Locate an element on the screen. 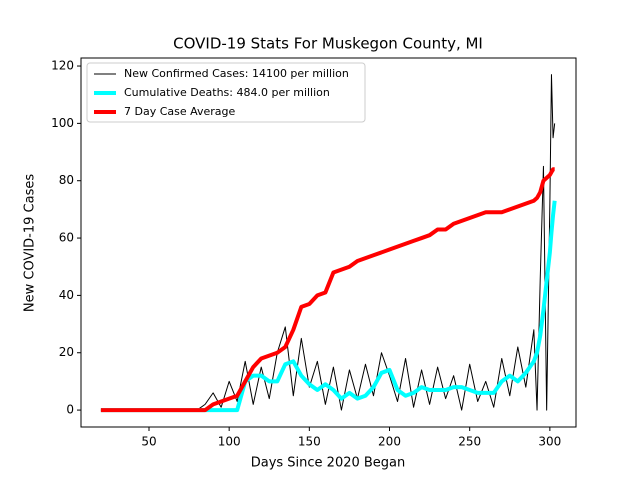 This screenshot has width=640, height=484. x-tick-label: 150 is located at coordinates (309, 442).